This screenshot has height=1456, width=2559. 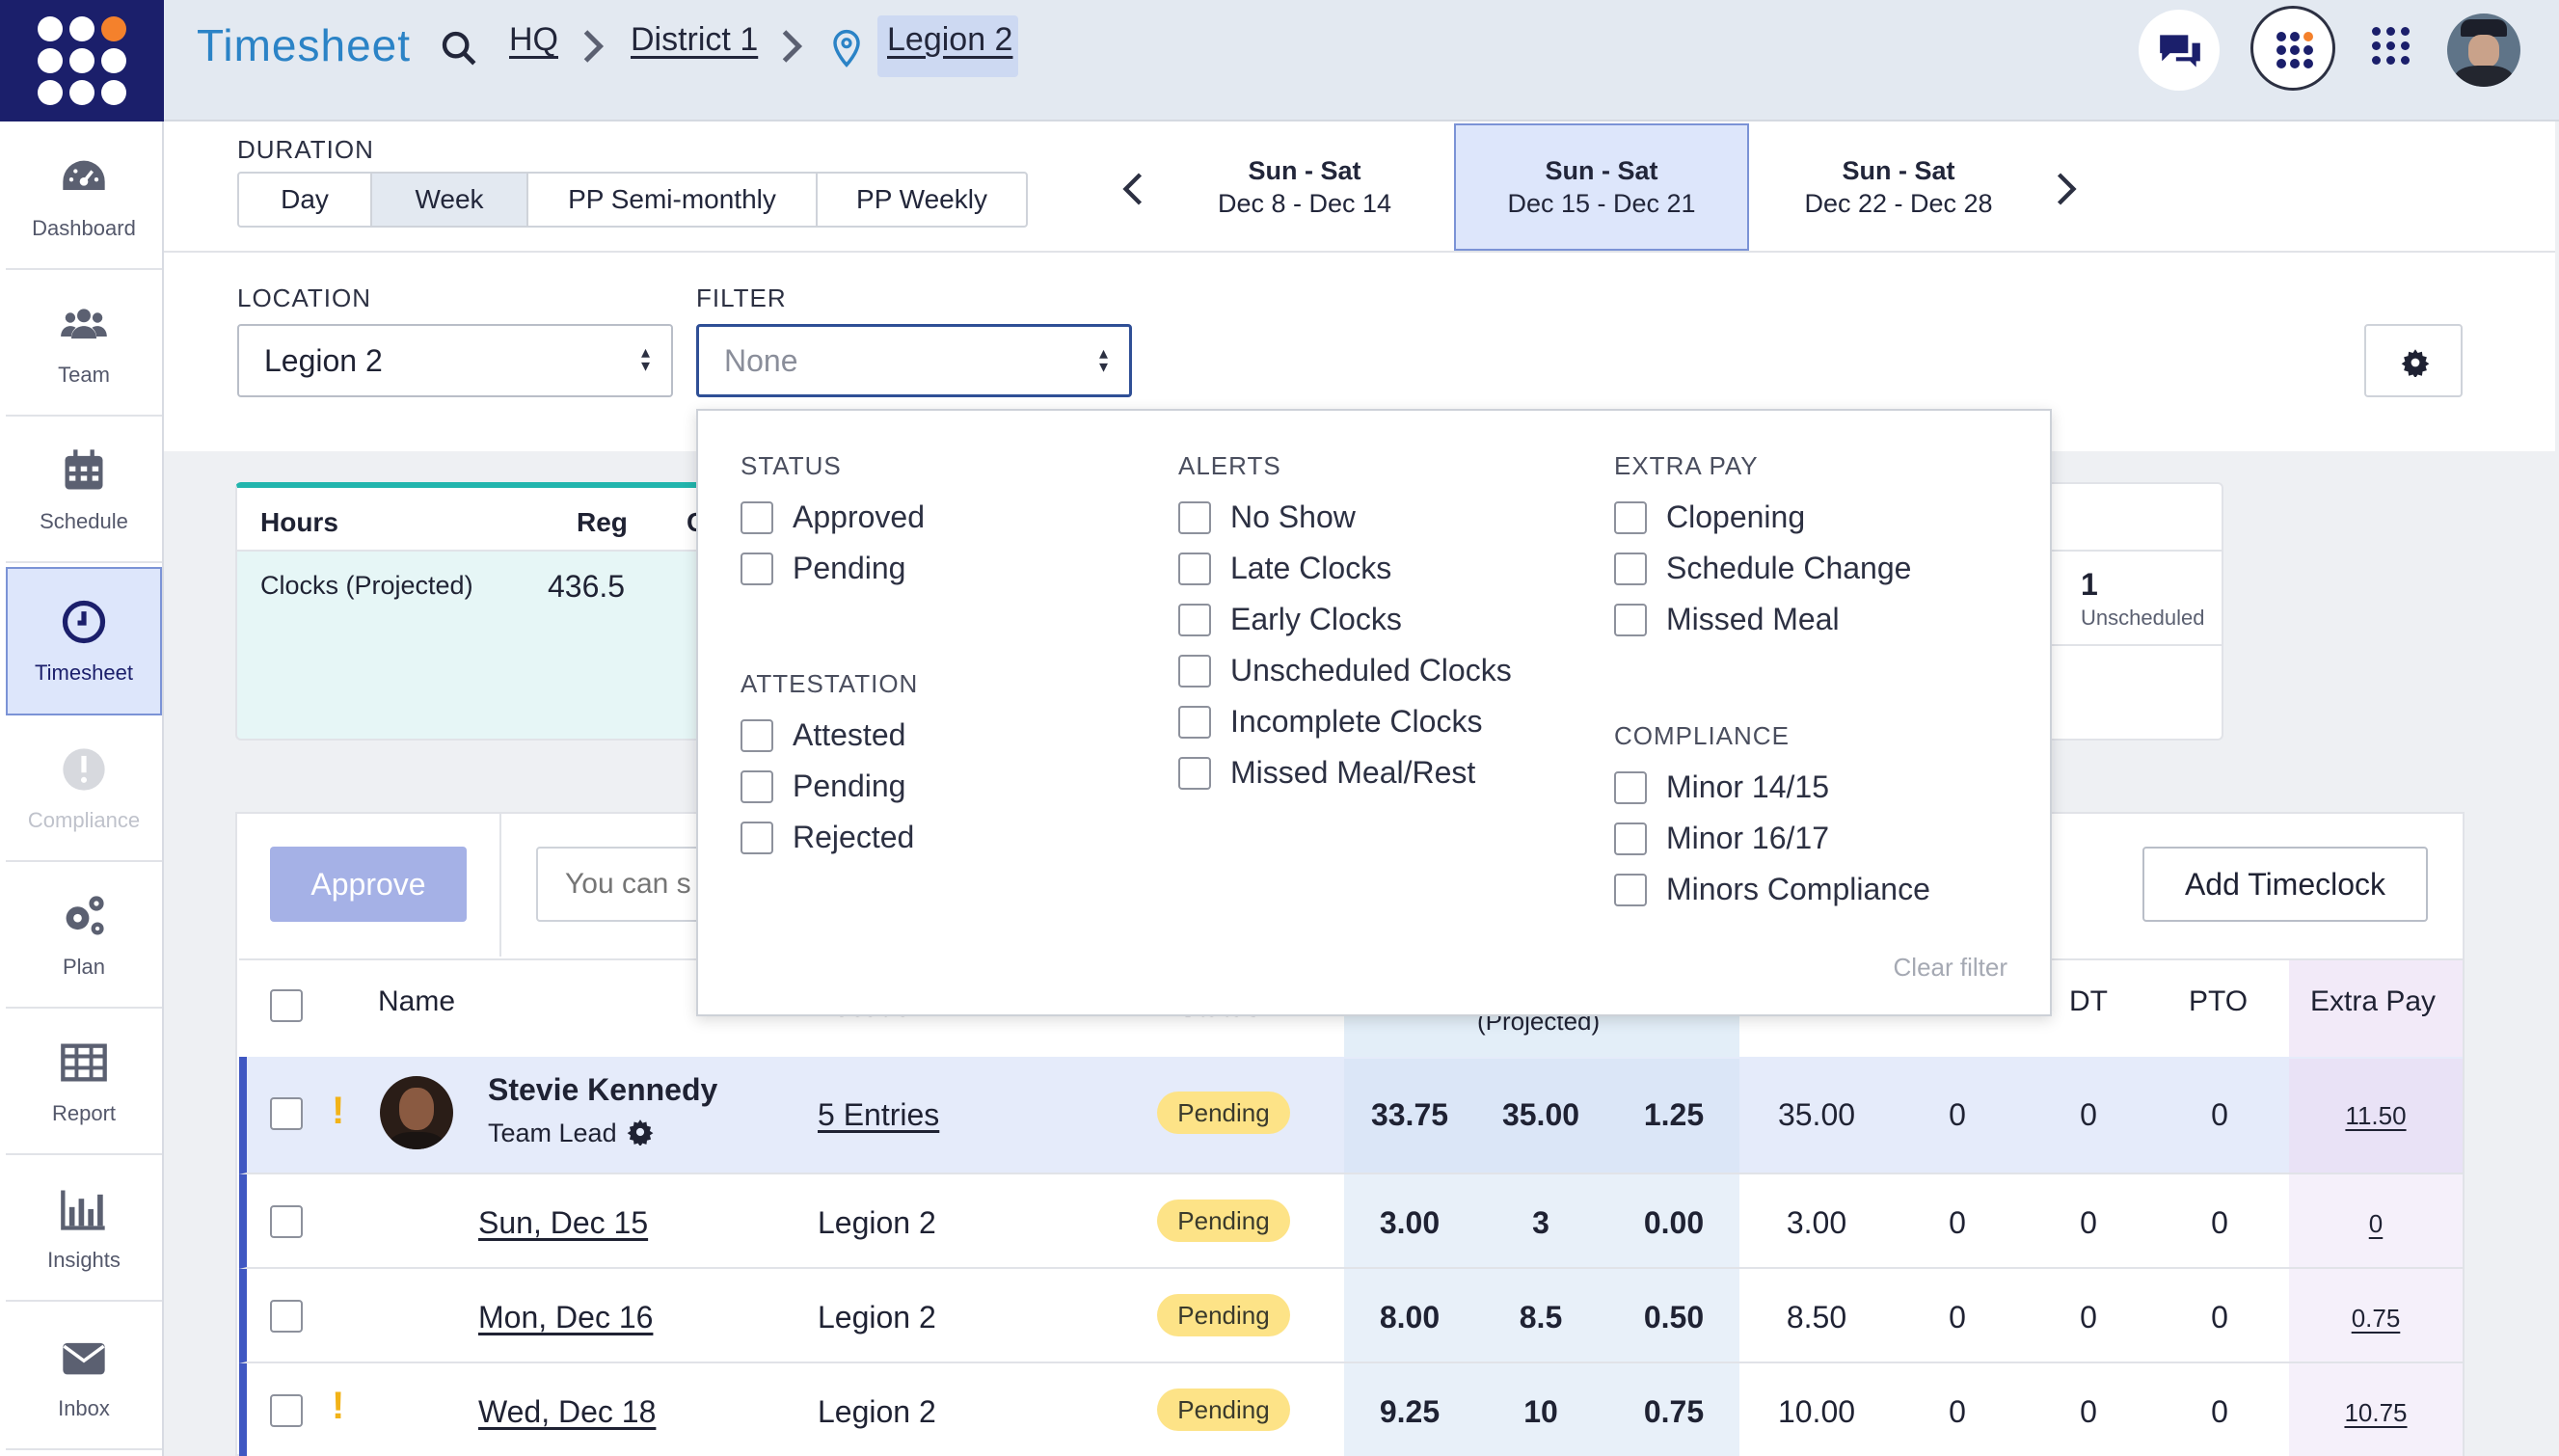 I want to click on sidebar-item-timesheet: Timesheet, so click(x=84, y=641).